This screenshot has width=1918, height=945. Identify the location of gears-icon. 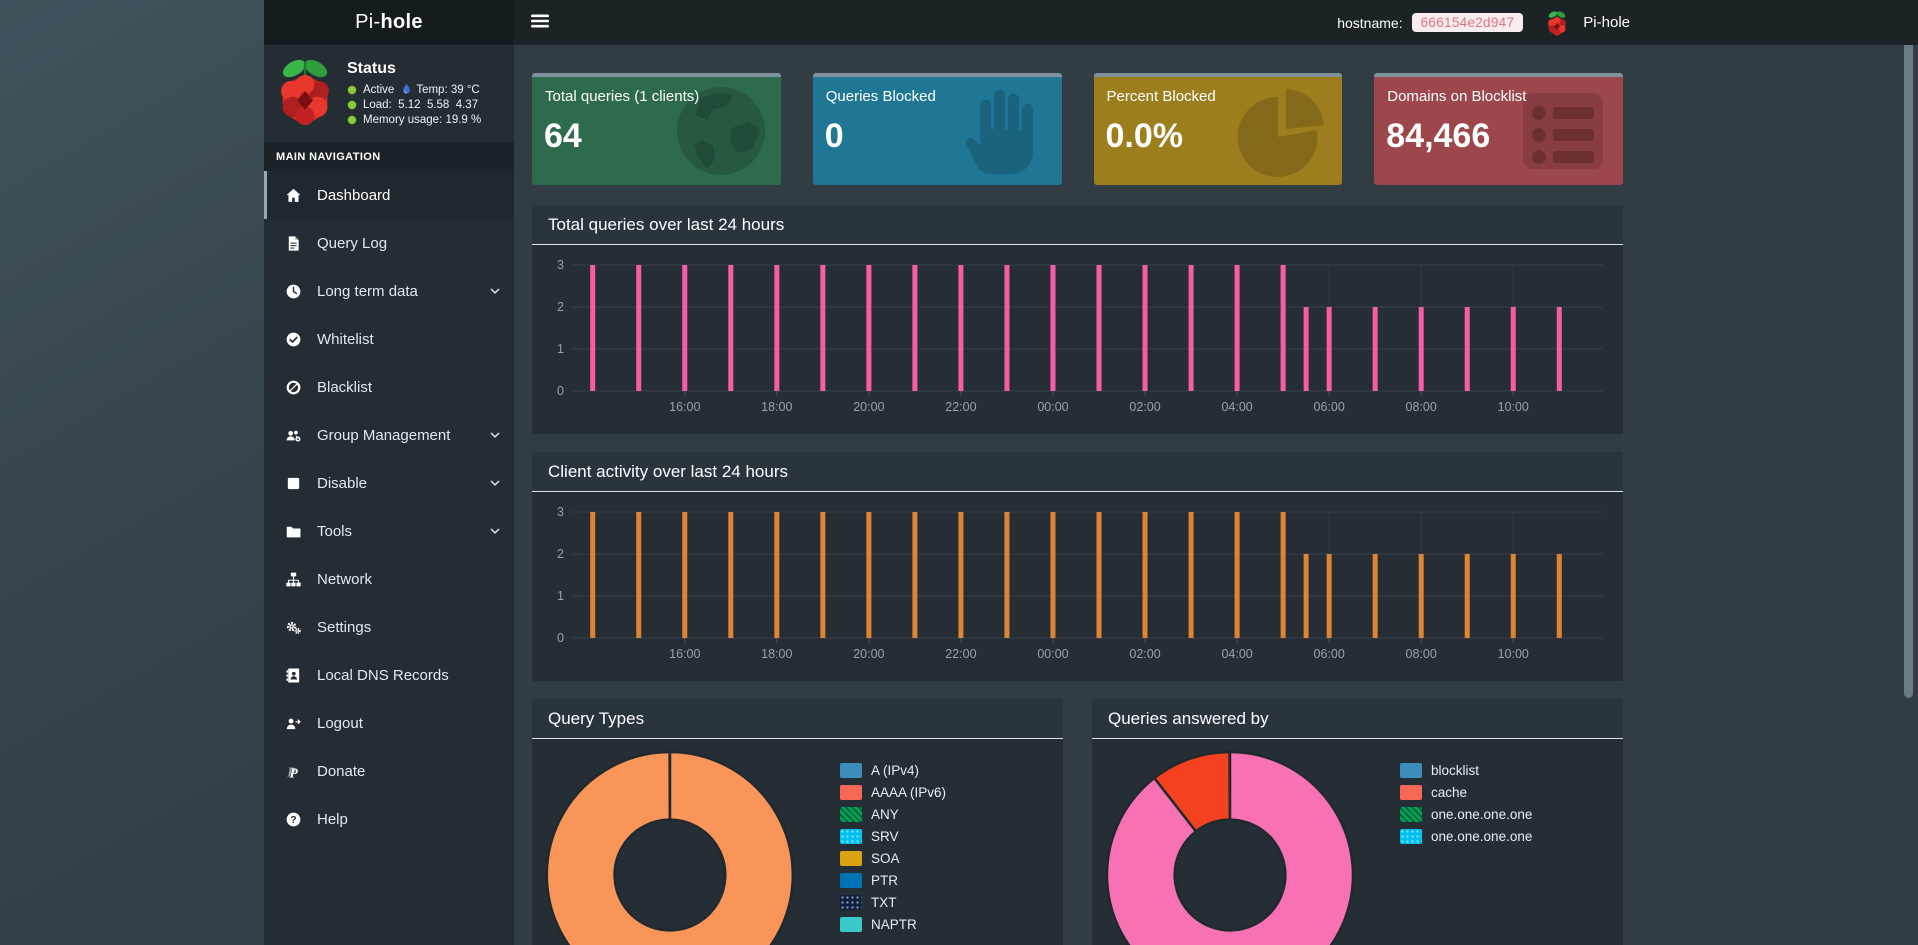
(296, 627).